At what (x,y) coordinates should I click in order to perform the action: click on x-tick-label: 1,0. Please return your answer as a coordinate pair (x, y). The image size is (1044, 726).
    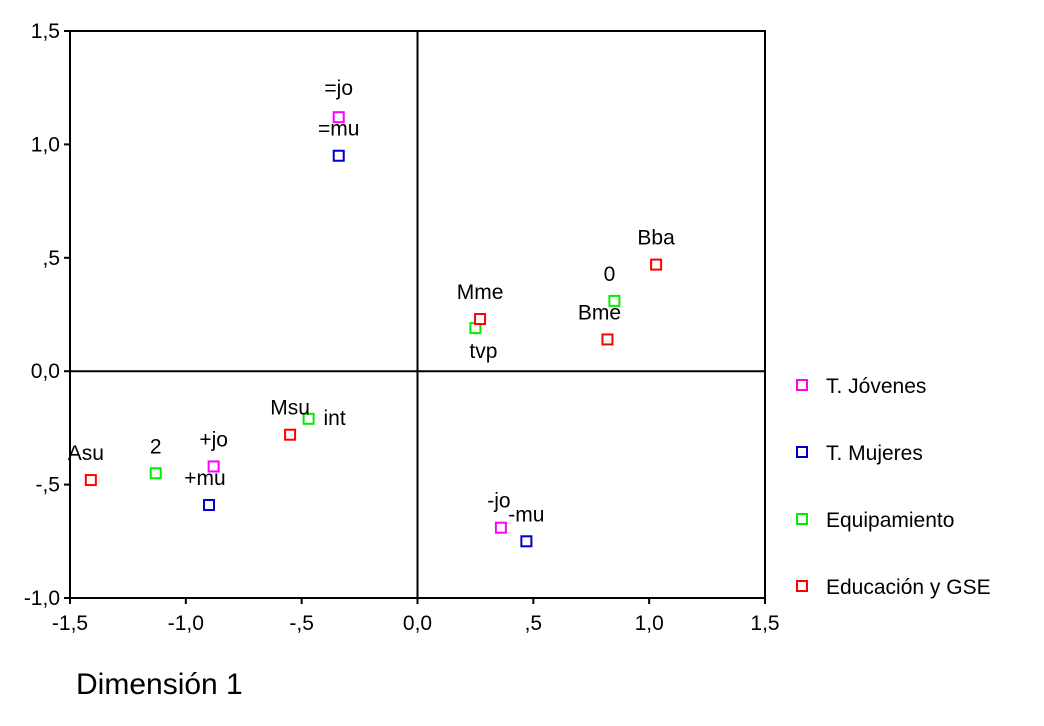
    Looking at the image, I should click on (649, 623).